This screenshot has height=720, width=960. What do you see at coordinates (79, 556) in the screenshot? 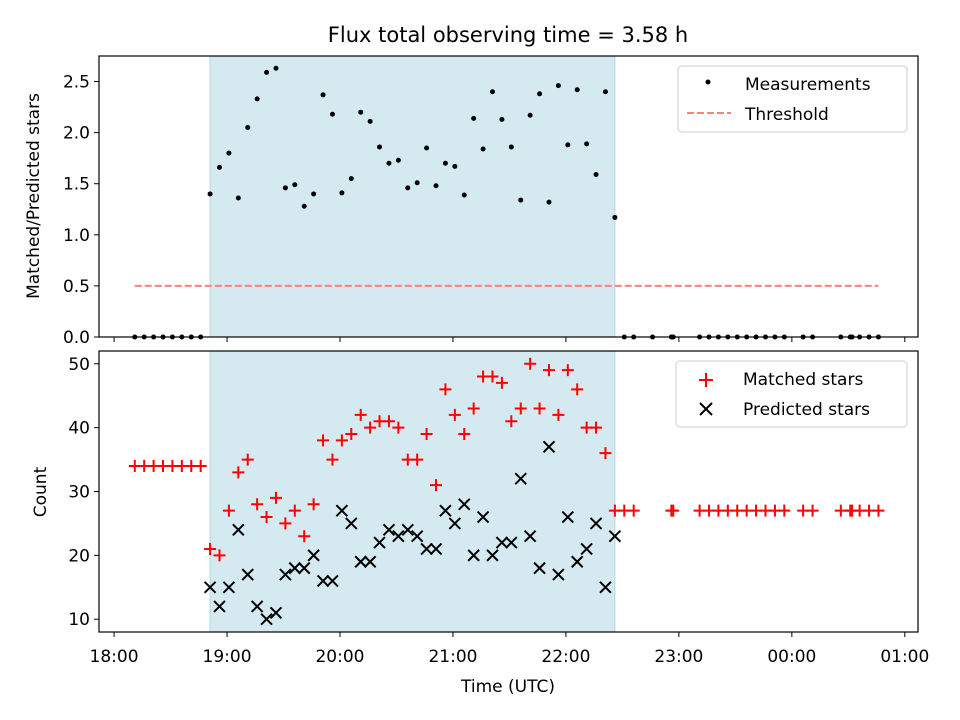
I see `bottom-y-tick-label: 20` at bounding box center [79, 556].